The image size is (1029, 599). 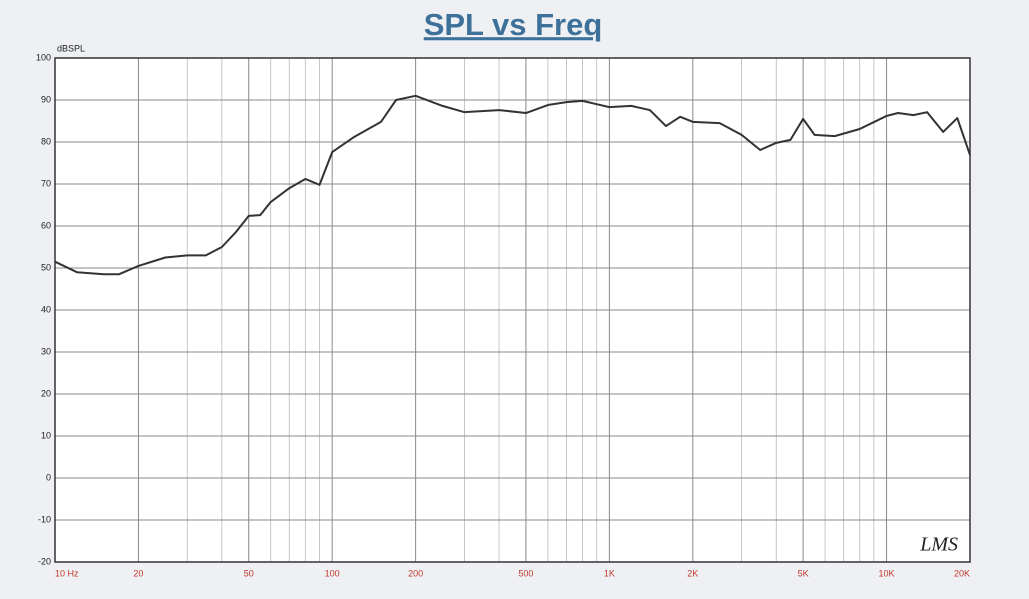 What do you see at coordinates (332, 573) in the screenshot?
I see `x-tick-label: 100` at bounding box center [332, 573].